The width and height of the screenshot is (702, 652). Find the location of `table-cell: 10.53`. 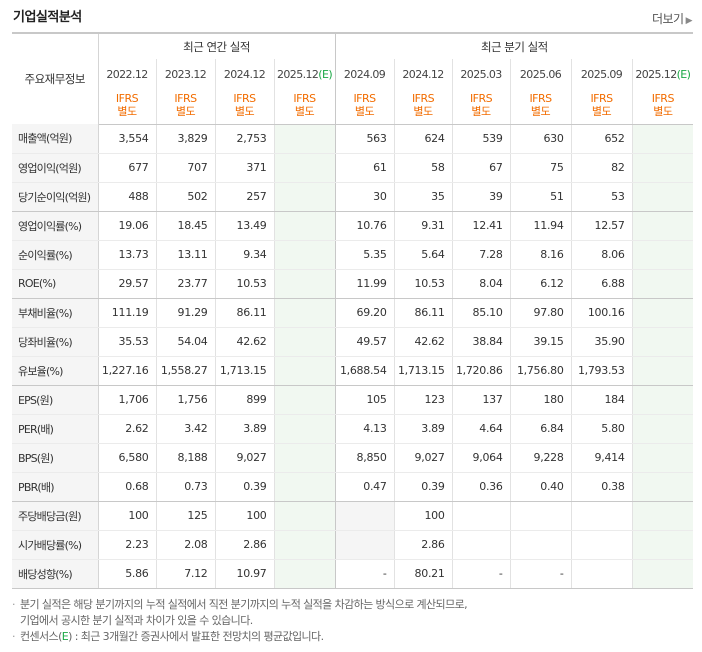

table-cell: 10.53 is located at coordinates (245, 284).